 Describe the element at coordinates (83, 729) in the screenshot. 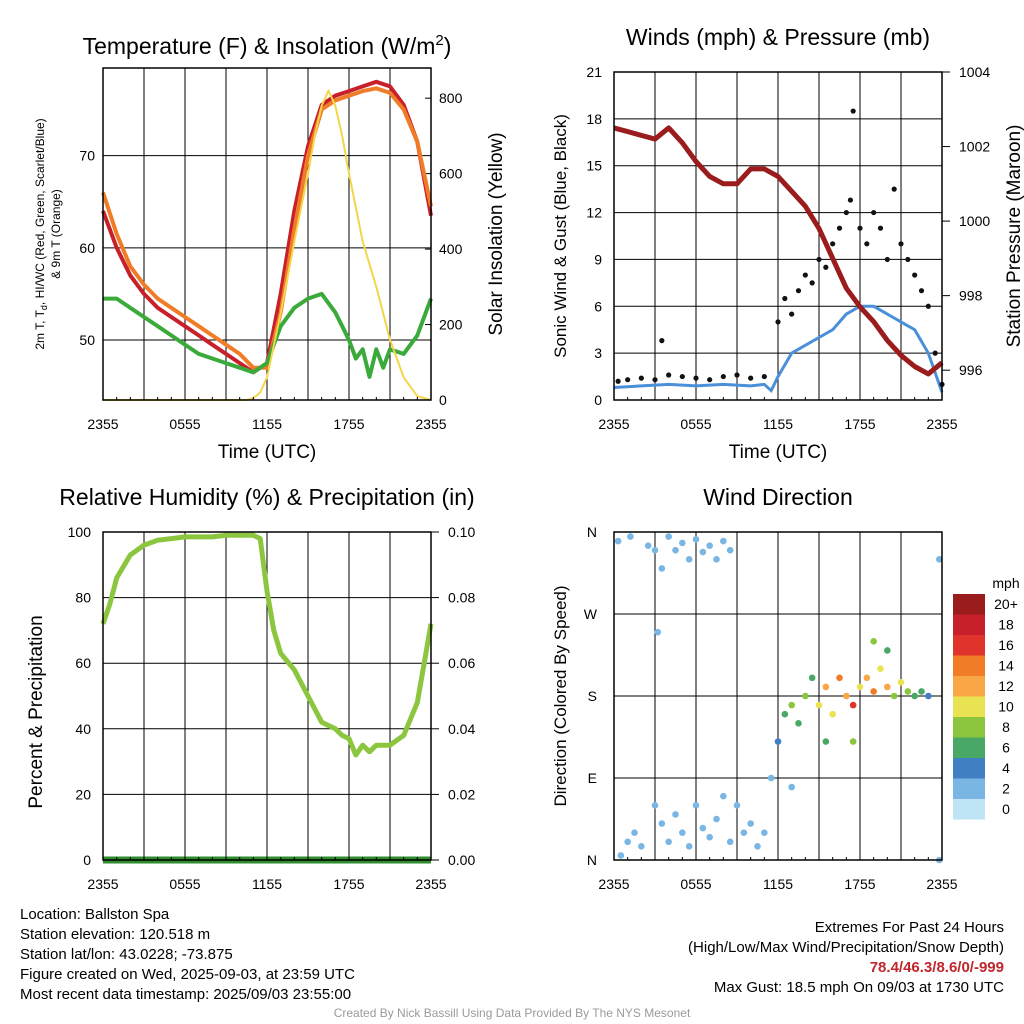

I see `y-tick-label: 40` at that location.